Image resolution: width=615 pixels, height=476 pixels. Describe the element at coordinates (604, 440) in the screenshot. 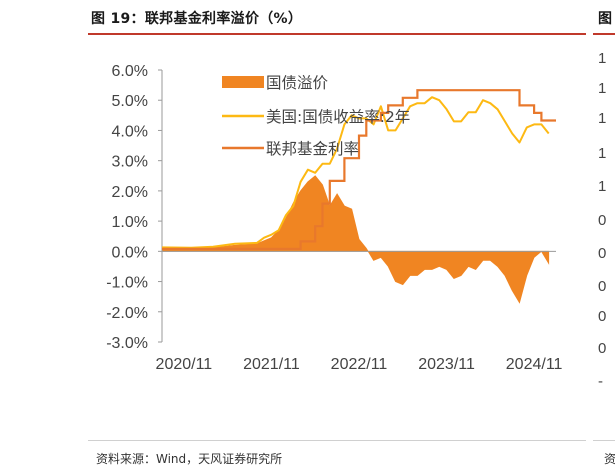

I see `adjacent-footer-divider` at that location.